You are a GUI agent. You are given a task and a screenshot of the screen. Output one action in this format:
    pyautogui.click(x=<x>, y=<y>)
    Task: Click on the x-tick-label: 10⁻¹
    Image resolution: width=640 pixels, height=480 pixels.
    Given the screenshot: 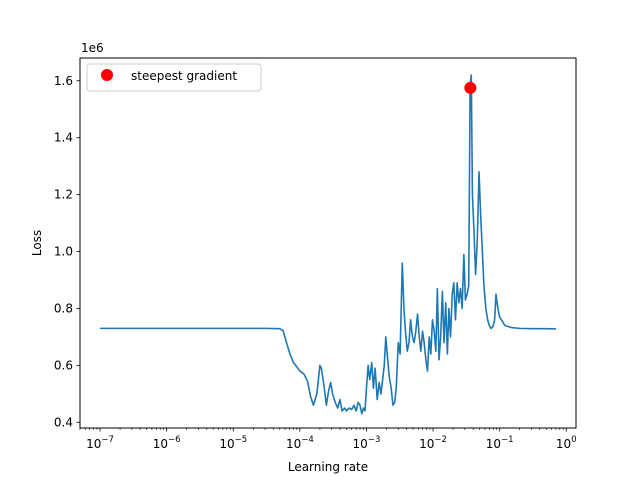 What is the action you would take?
    pyautogui.click(x=500, y=443)
    